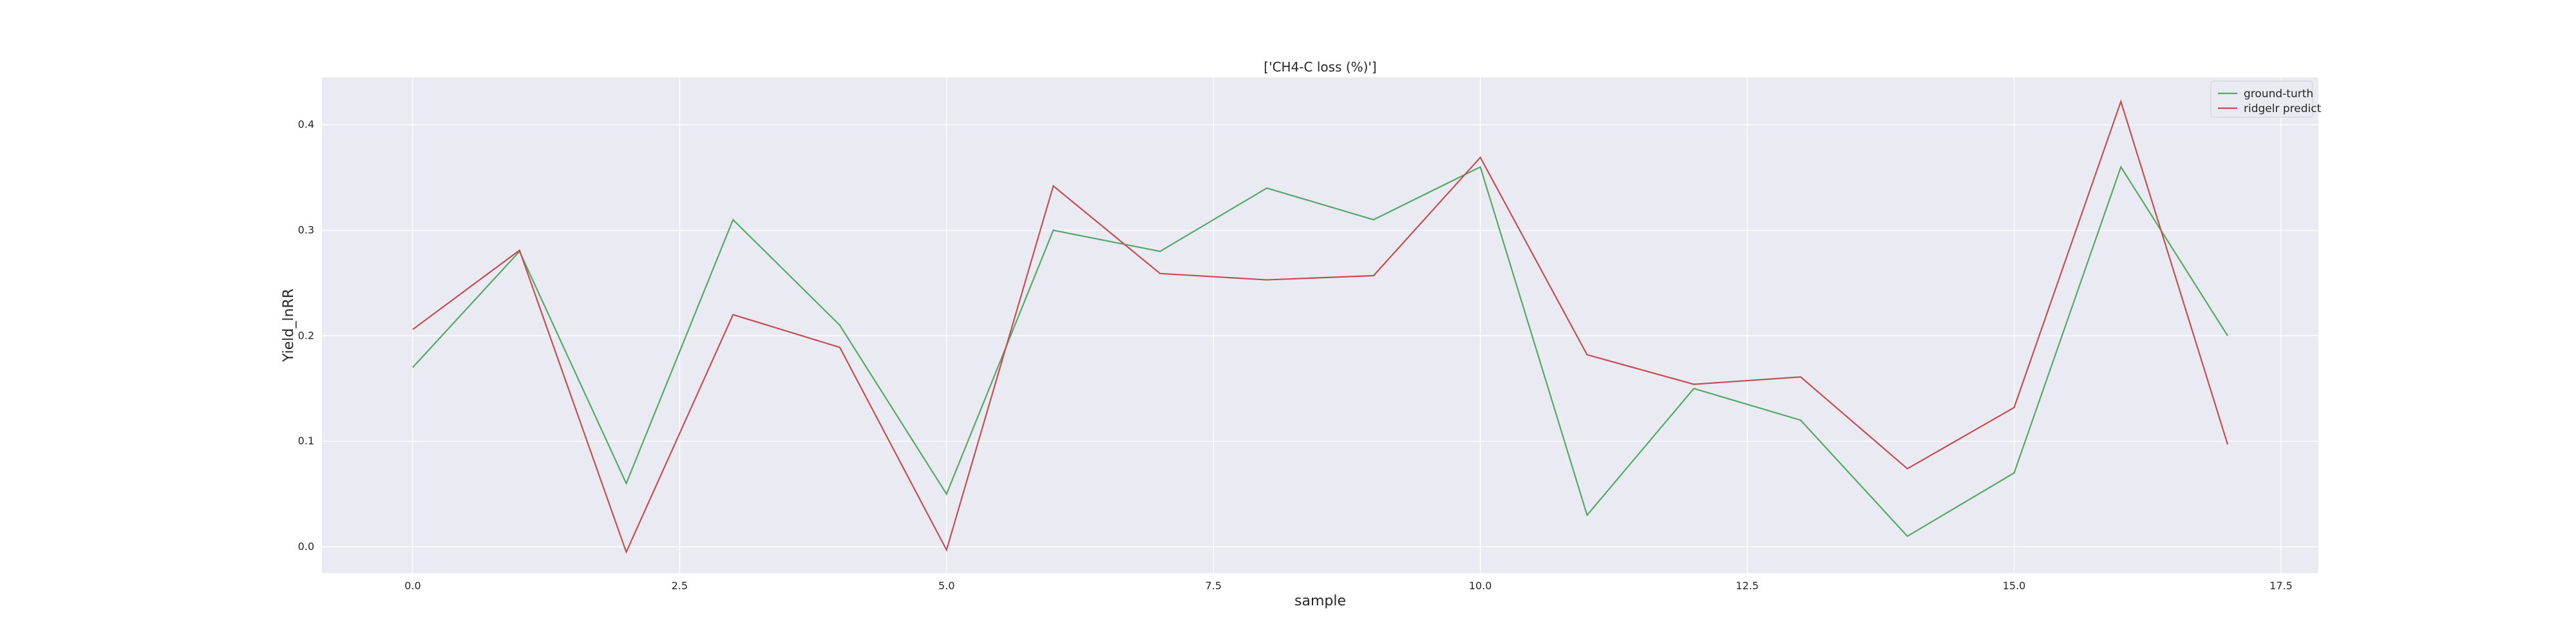 Image resolution: width=2576 pixels, height=644 pixels. I want to click on x-tick-label: 17.5, so click(2281, 586).